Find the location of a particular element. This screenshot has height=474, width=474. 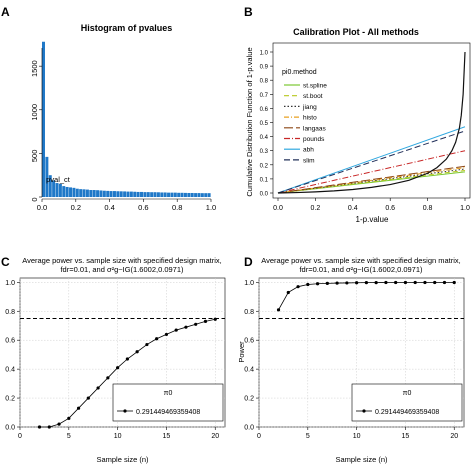

powerC-title-line2: fdr=0.01, and σ²g~IG(1.6002,0.0971) is located at coordinates (122, 269).